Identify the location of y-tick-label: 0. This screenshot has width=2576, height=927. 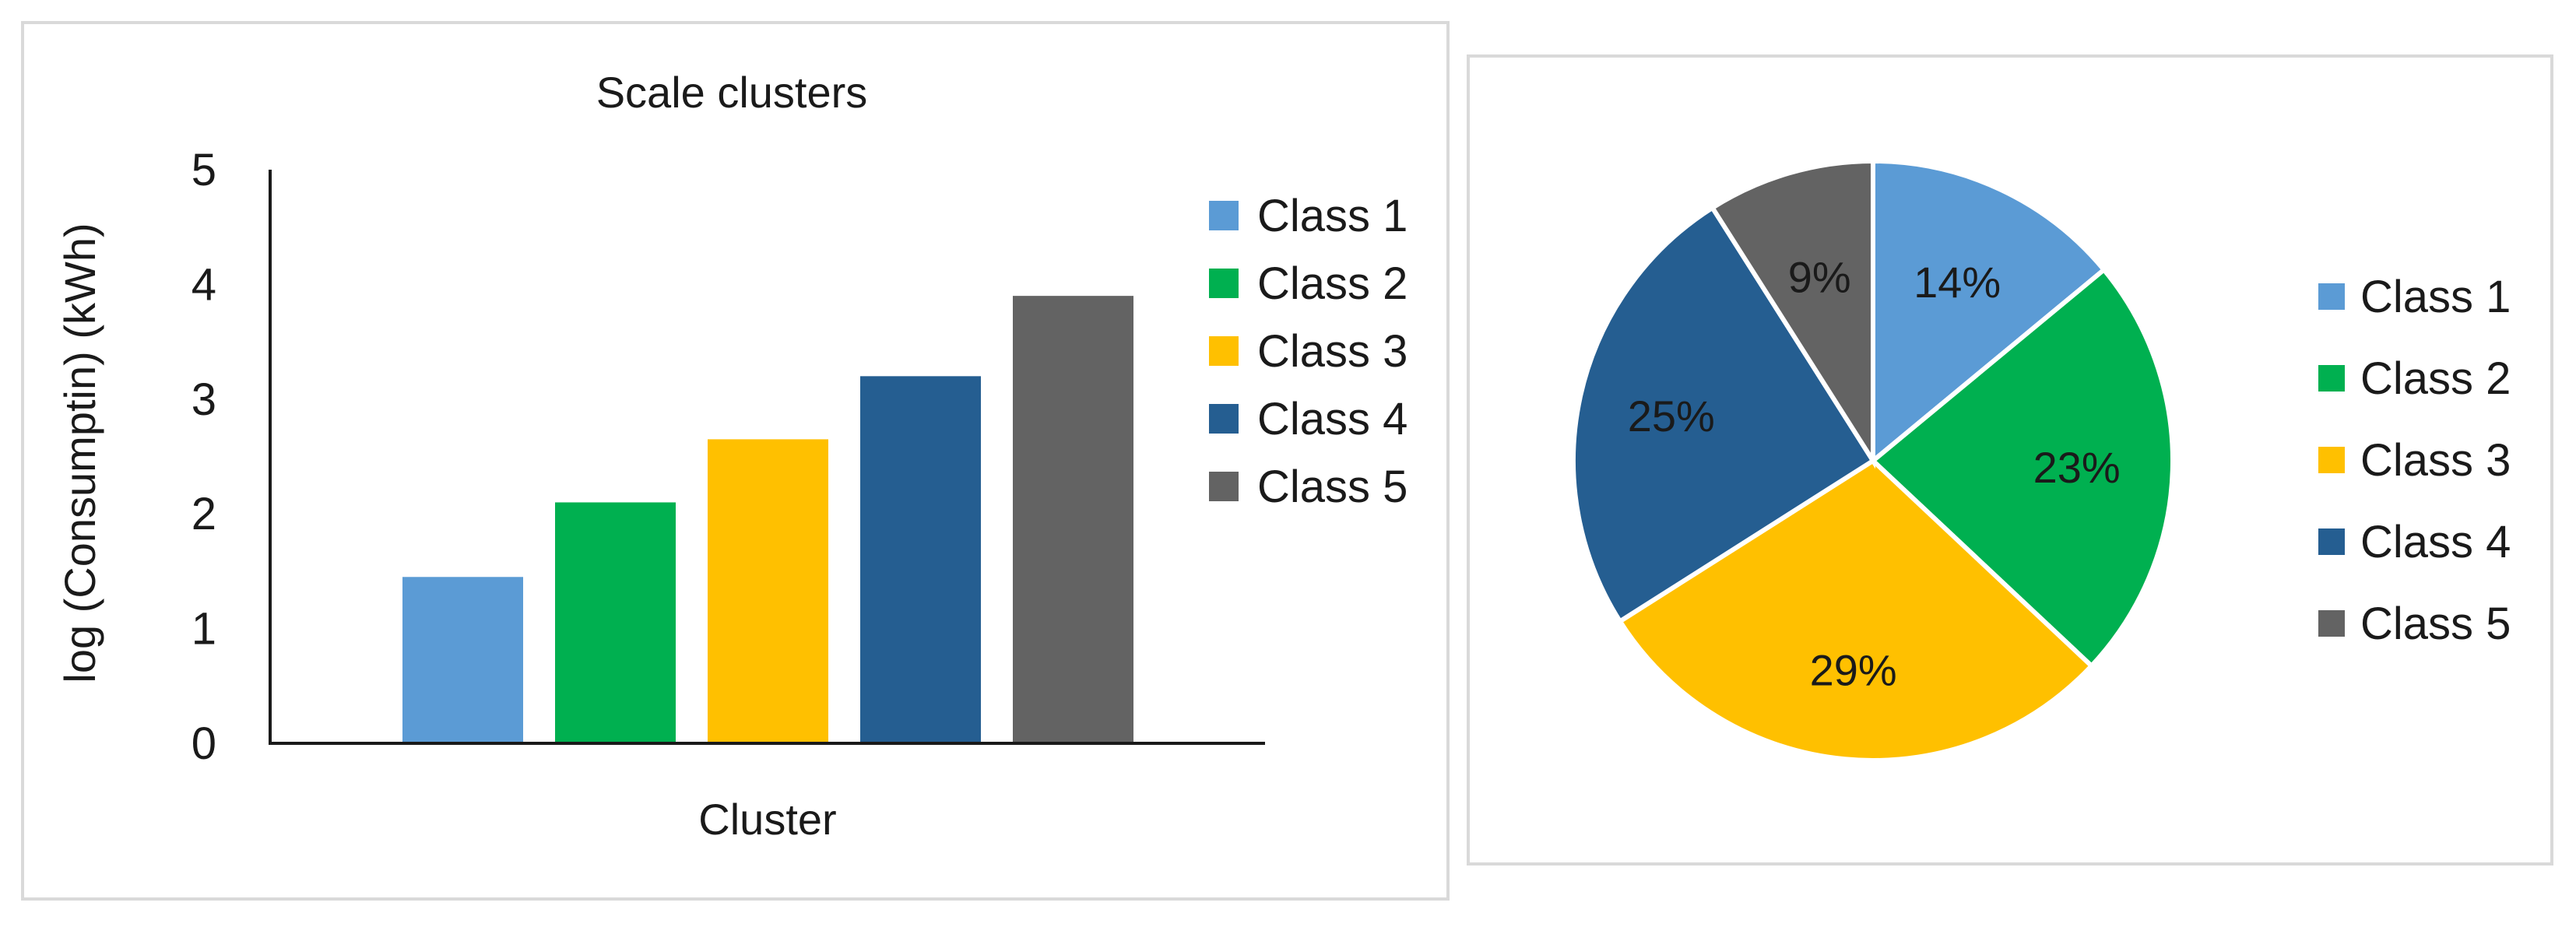
(204, 743).